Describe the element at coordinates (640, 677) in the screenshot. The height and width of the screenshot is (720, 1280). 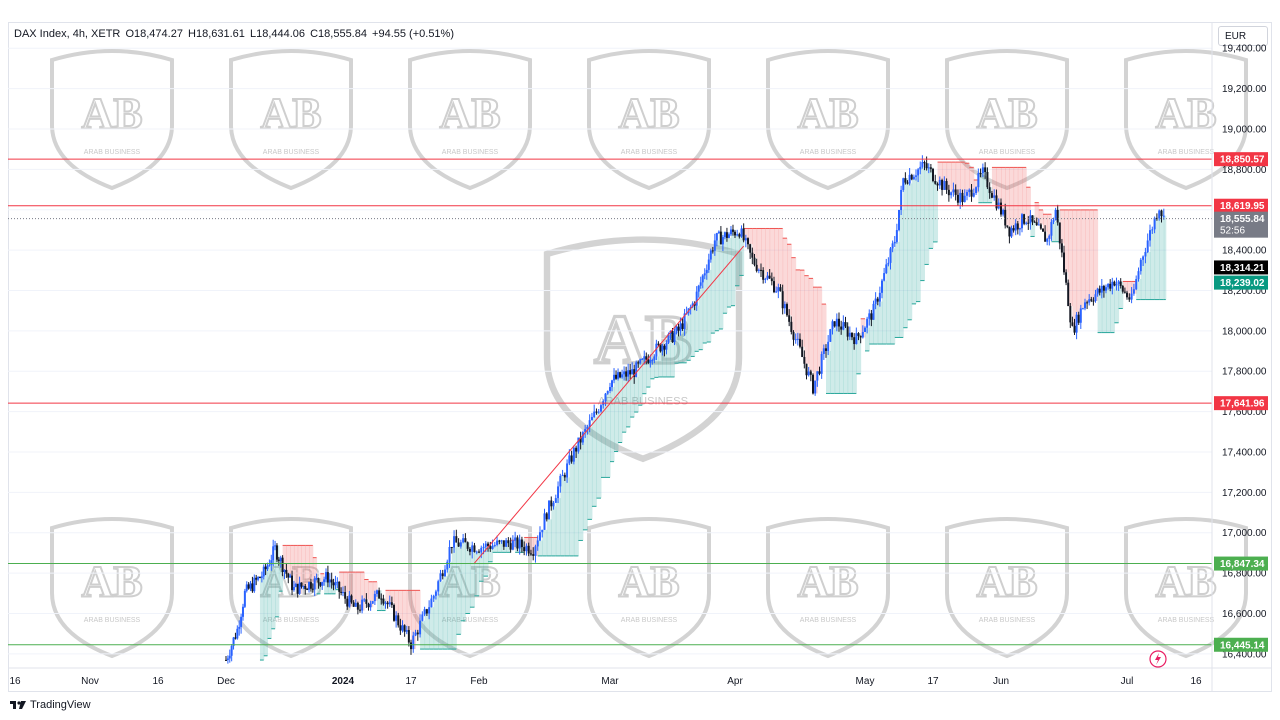
I see `x-axis: 16 Nov 16 Dec 2024 17 Feb Mar Apr May 17 Jun Jul 16` at that location.